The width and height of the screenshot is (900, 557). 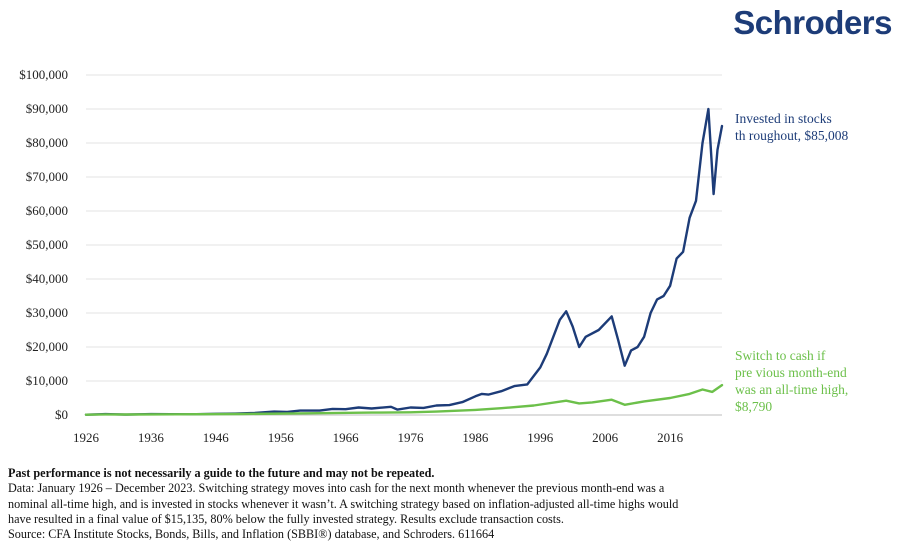 What do you see at coordinates (605, 437) in the screenshot?
I see `x-tick-label: 2006` at bounding box center [605, 437].